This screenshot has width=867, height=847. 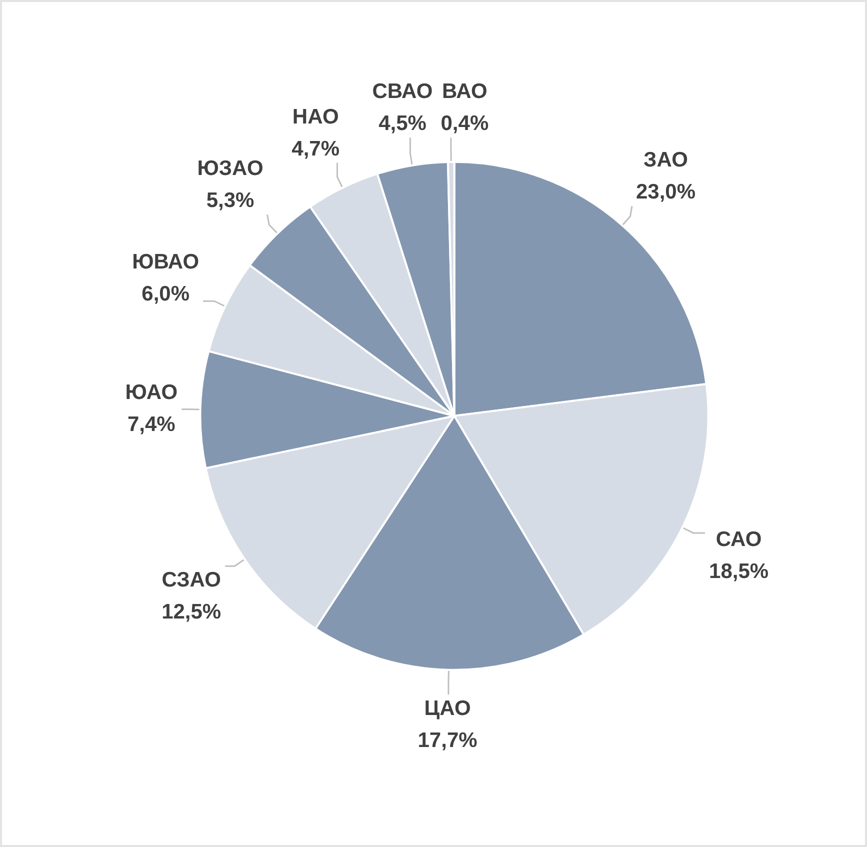 What do you see at coordinates (666, 160) in the screenshot?
I see `slice-label: ЗАО` at bounding box center [666, 160].